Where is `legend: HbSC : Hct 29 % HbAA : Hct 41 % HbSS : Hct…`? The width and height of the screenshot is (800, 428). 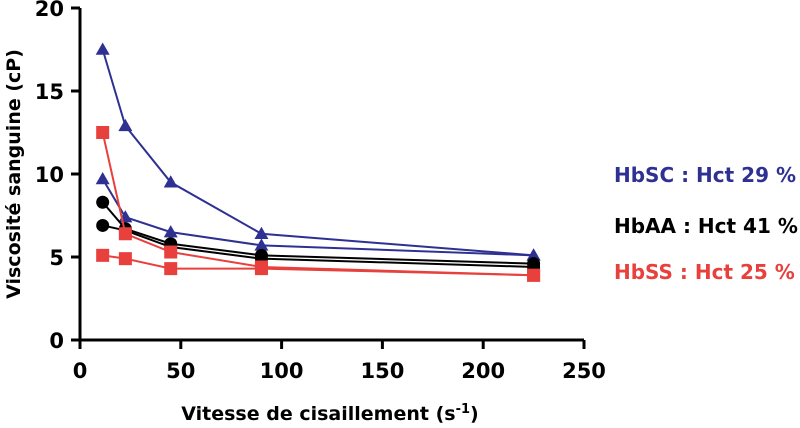
legend: HbSC : Hct 29 % HbAA : Hct 41 % HbSS : Hct… is located at coordinates (706, 223).